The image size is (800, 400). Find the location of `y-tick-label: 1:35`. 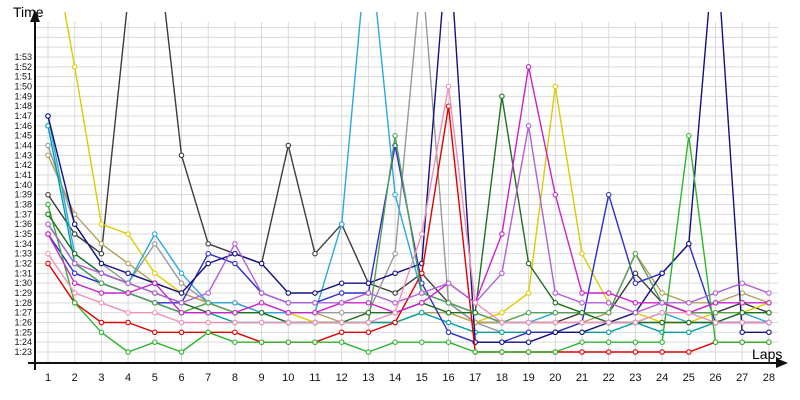

y-tick-label: 1:35 is located at coordinates (23, 234).